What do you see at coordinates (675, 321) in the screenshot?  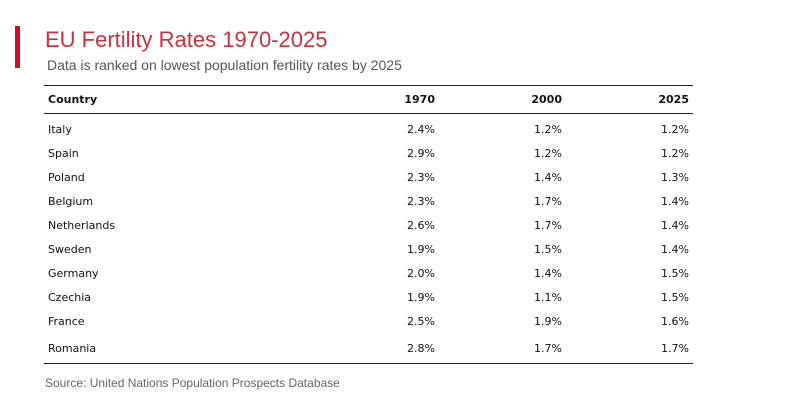 I see `cell-2025: 1.6%` at bounding box center [675, 321].